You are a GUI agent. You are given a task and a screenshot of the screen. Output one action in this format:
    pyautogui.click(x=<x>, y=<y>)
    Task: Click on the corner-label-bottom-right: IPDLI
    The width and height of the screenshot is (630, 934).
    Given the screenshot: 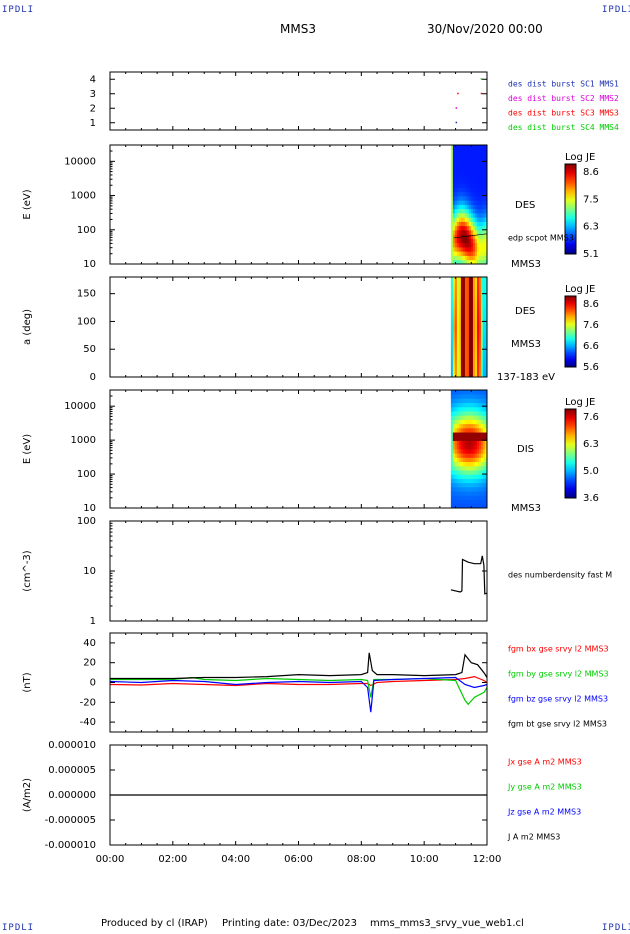 What is the action you would take?
    pyautogui.click(x=616, y=928)
    